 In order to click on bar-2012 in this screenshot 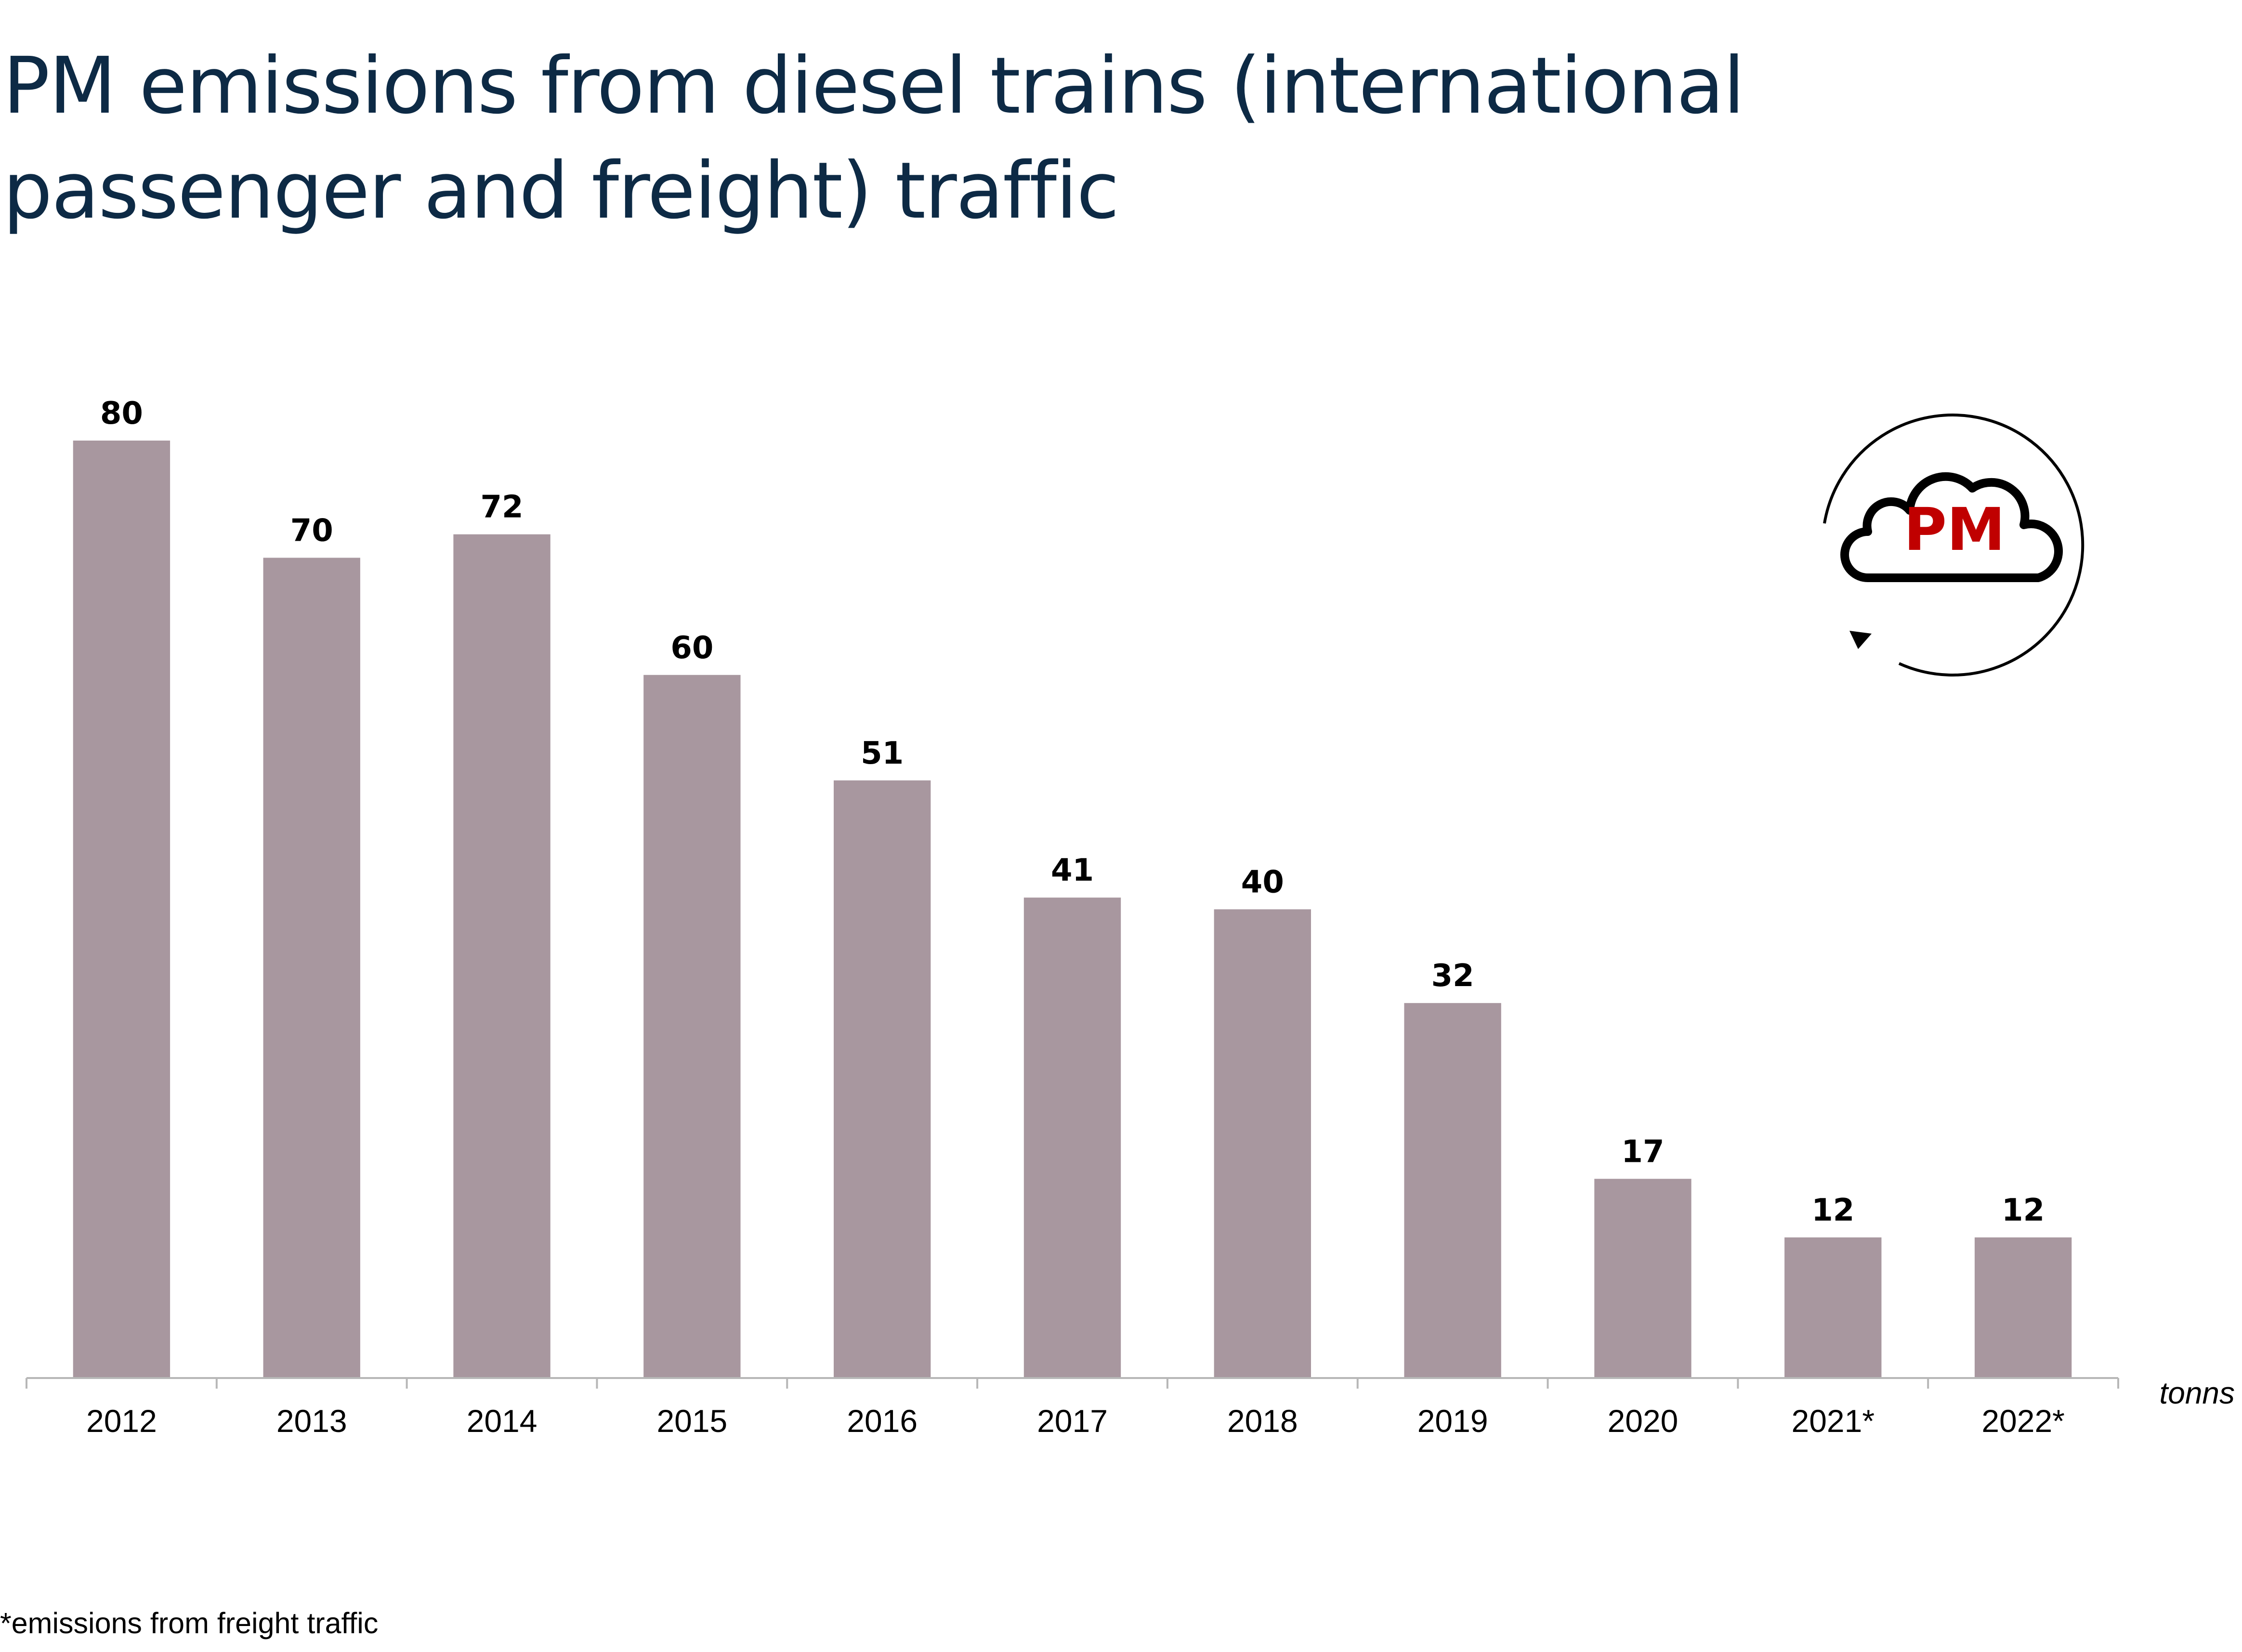, I will do `click(121, 909)`.